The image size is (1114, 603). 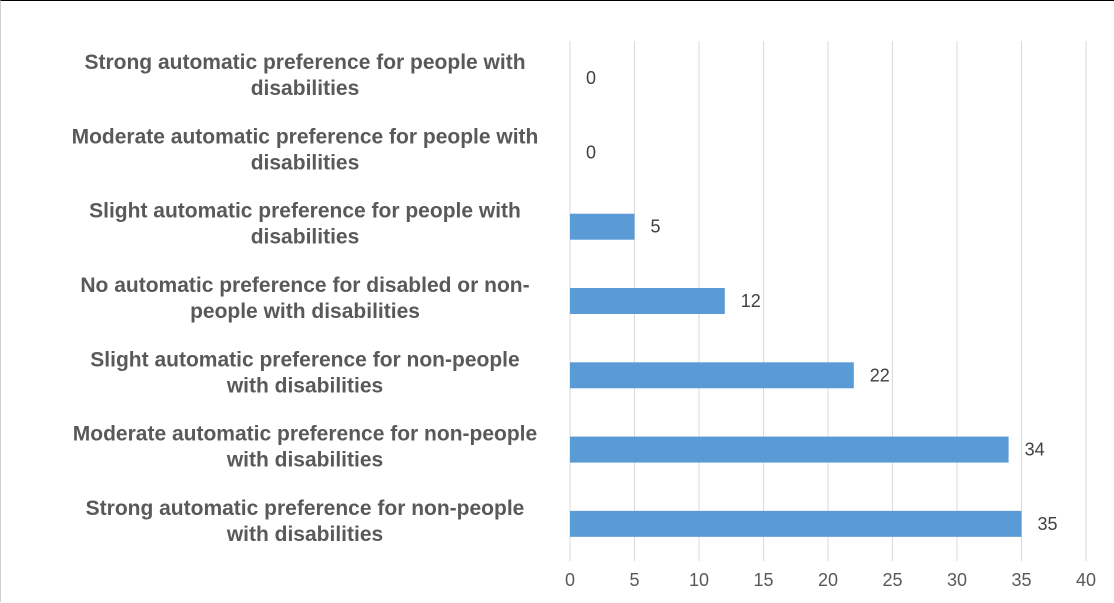 I want to click on data-label: 22, so click(x=880, y=375).